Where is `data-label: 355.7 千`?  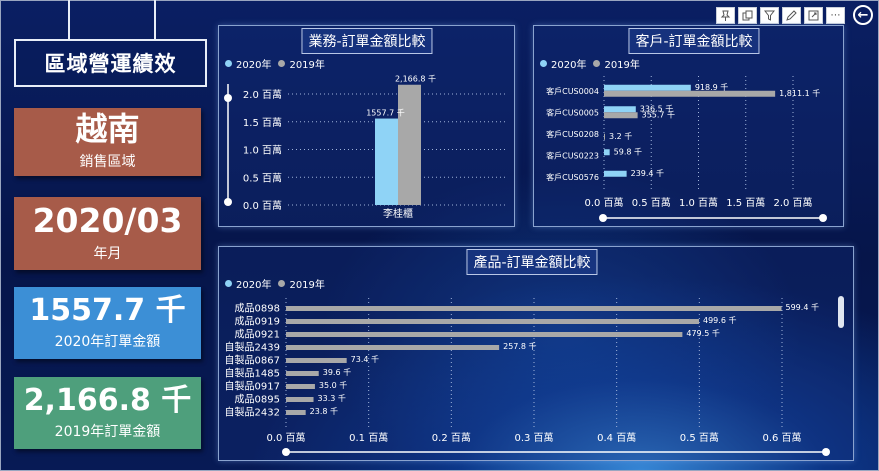
data-label: 355.7 千 is located at coordinates (658, 114).